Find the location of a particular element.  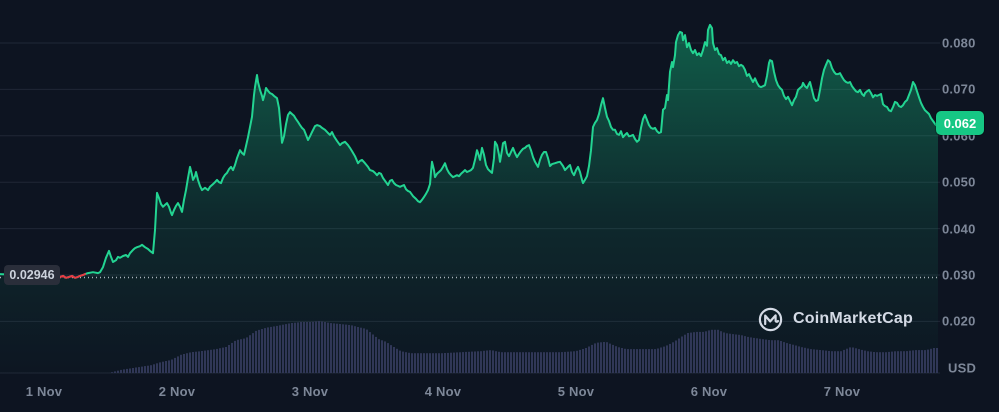

watermark-label: CoinMarketCap is located at coordinates (853, 318).